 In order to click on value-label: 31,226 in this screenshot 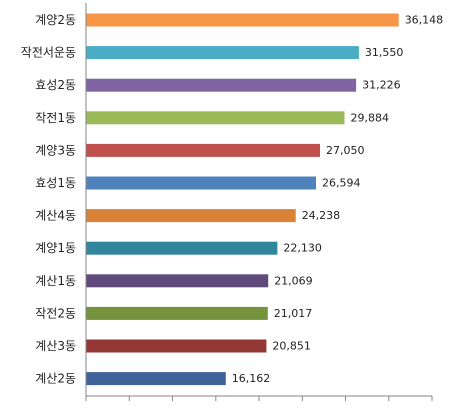, I will do `click(381, 85)`.